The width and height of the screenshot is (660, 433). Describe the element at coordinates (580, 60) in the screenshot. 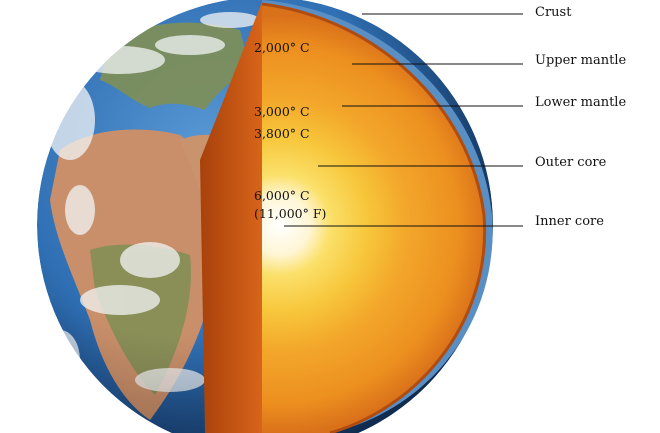

I see `label-upper-mantle: Upper mantle` at that location.